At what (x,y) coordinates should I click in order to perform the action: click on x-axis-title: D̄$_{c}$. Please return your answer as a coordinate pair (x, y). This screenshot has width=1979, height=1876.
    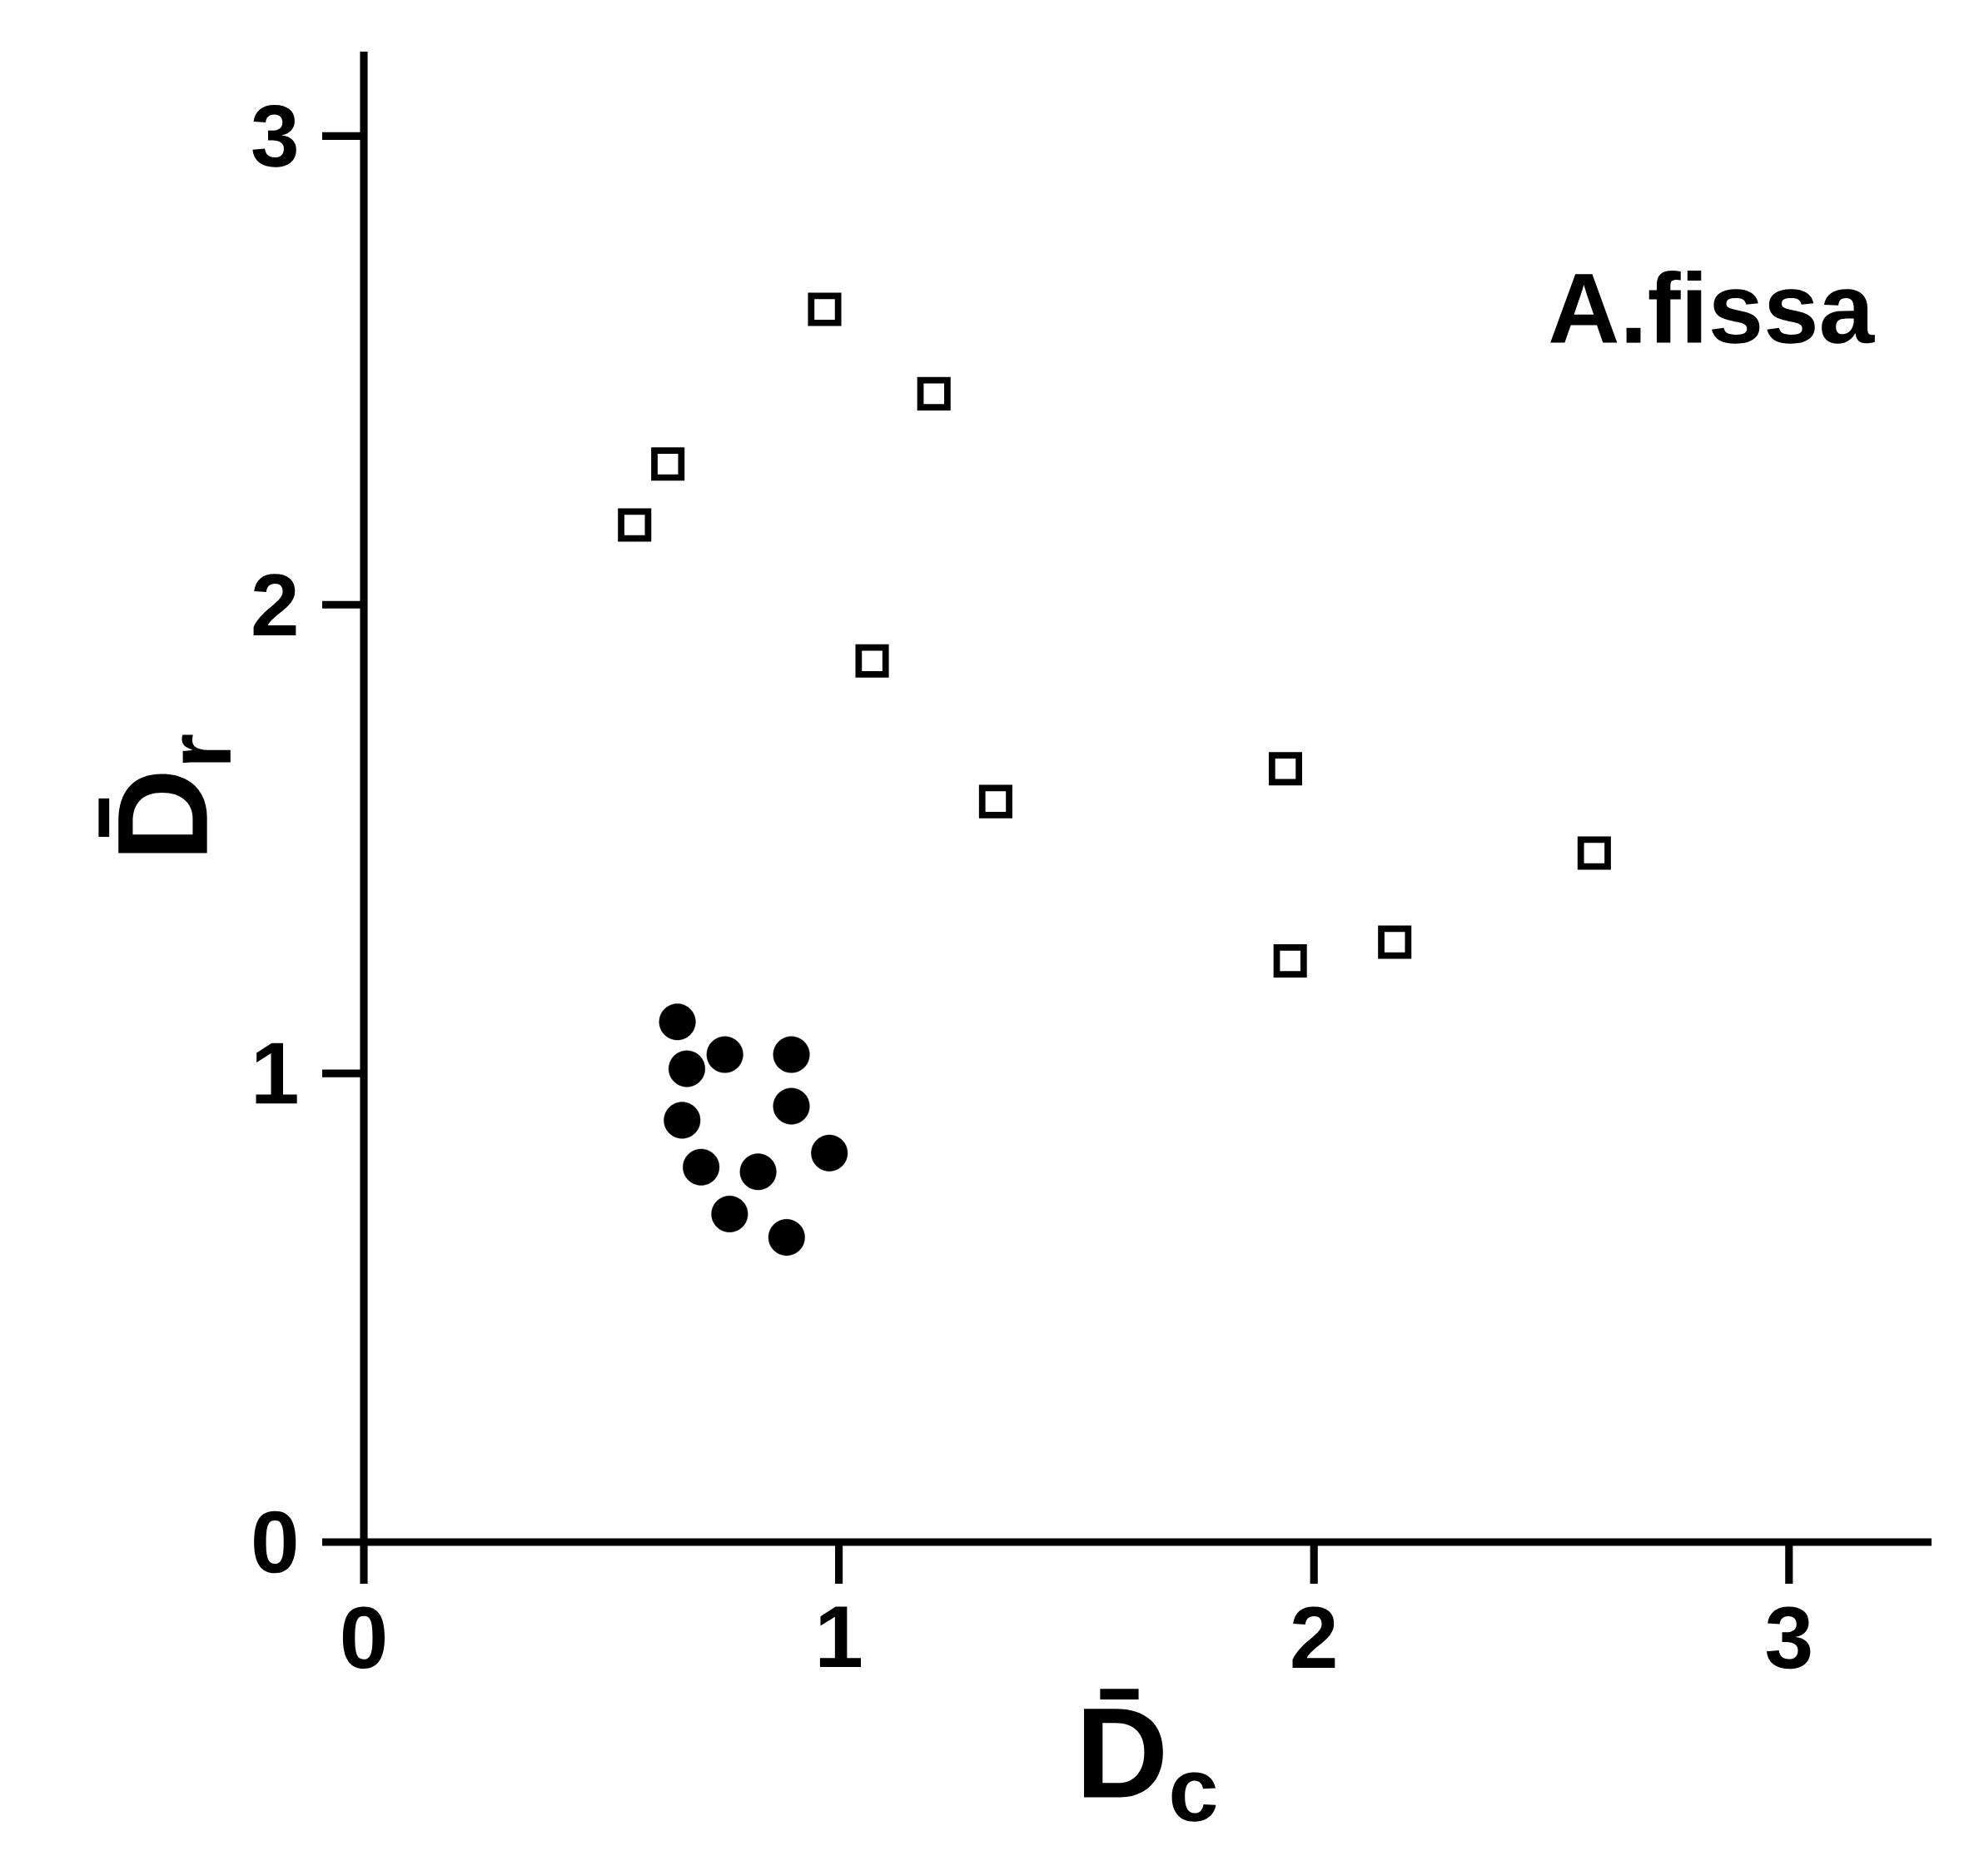
    Looking at the image, I should click on (1150, 1755).